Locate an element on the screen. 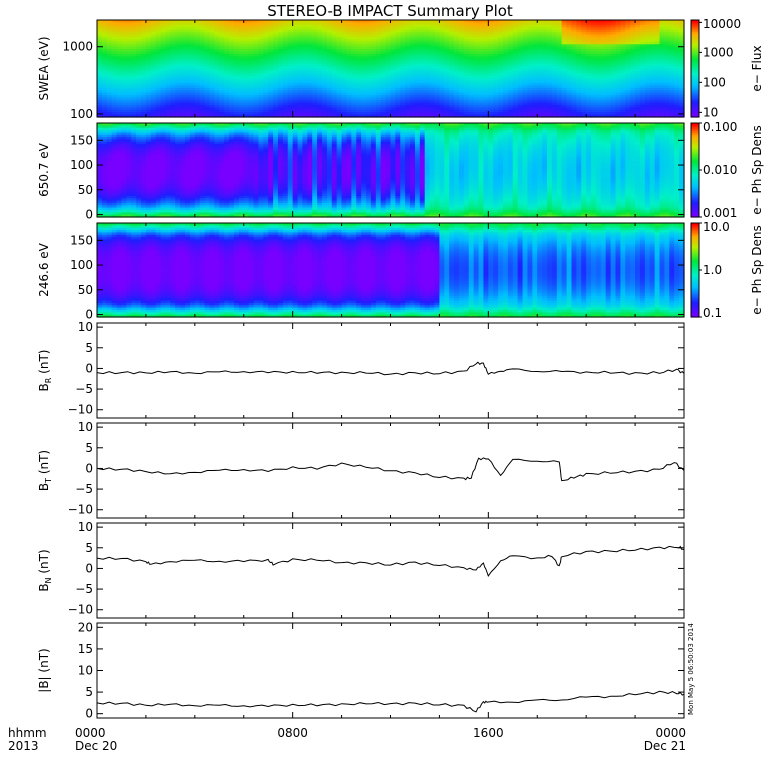  panel-br: −10 −5 0 5 10 BR (nT) is located at coordinates (361, 369).